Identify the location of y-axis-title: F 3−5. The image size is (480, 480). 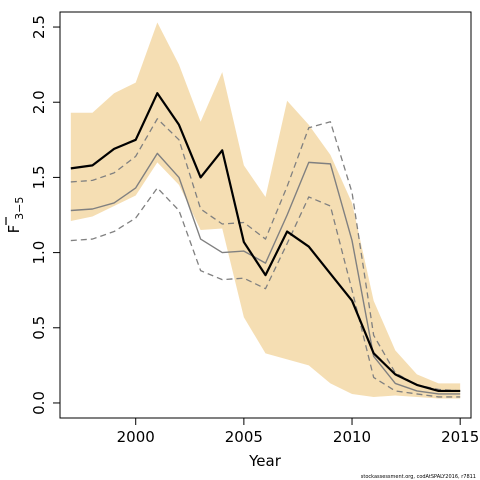
(15, 215).